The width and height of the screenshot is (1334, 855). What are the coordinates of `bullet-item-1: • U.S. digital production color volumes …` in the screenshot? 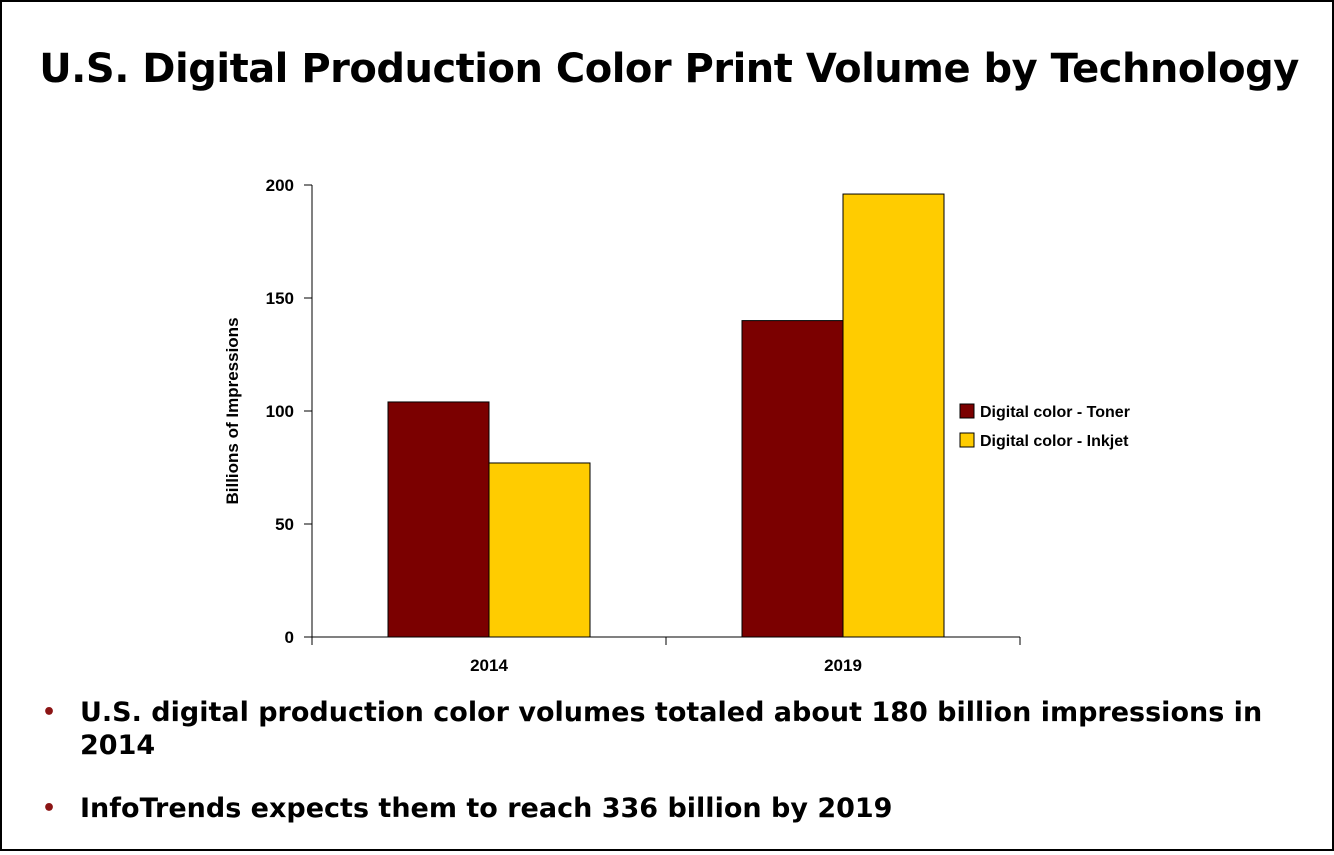 It's located at (677, 729).